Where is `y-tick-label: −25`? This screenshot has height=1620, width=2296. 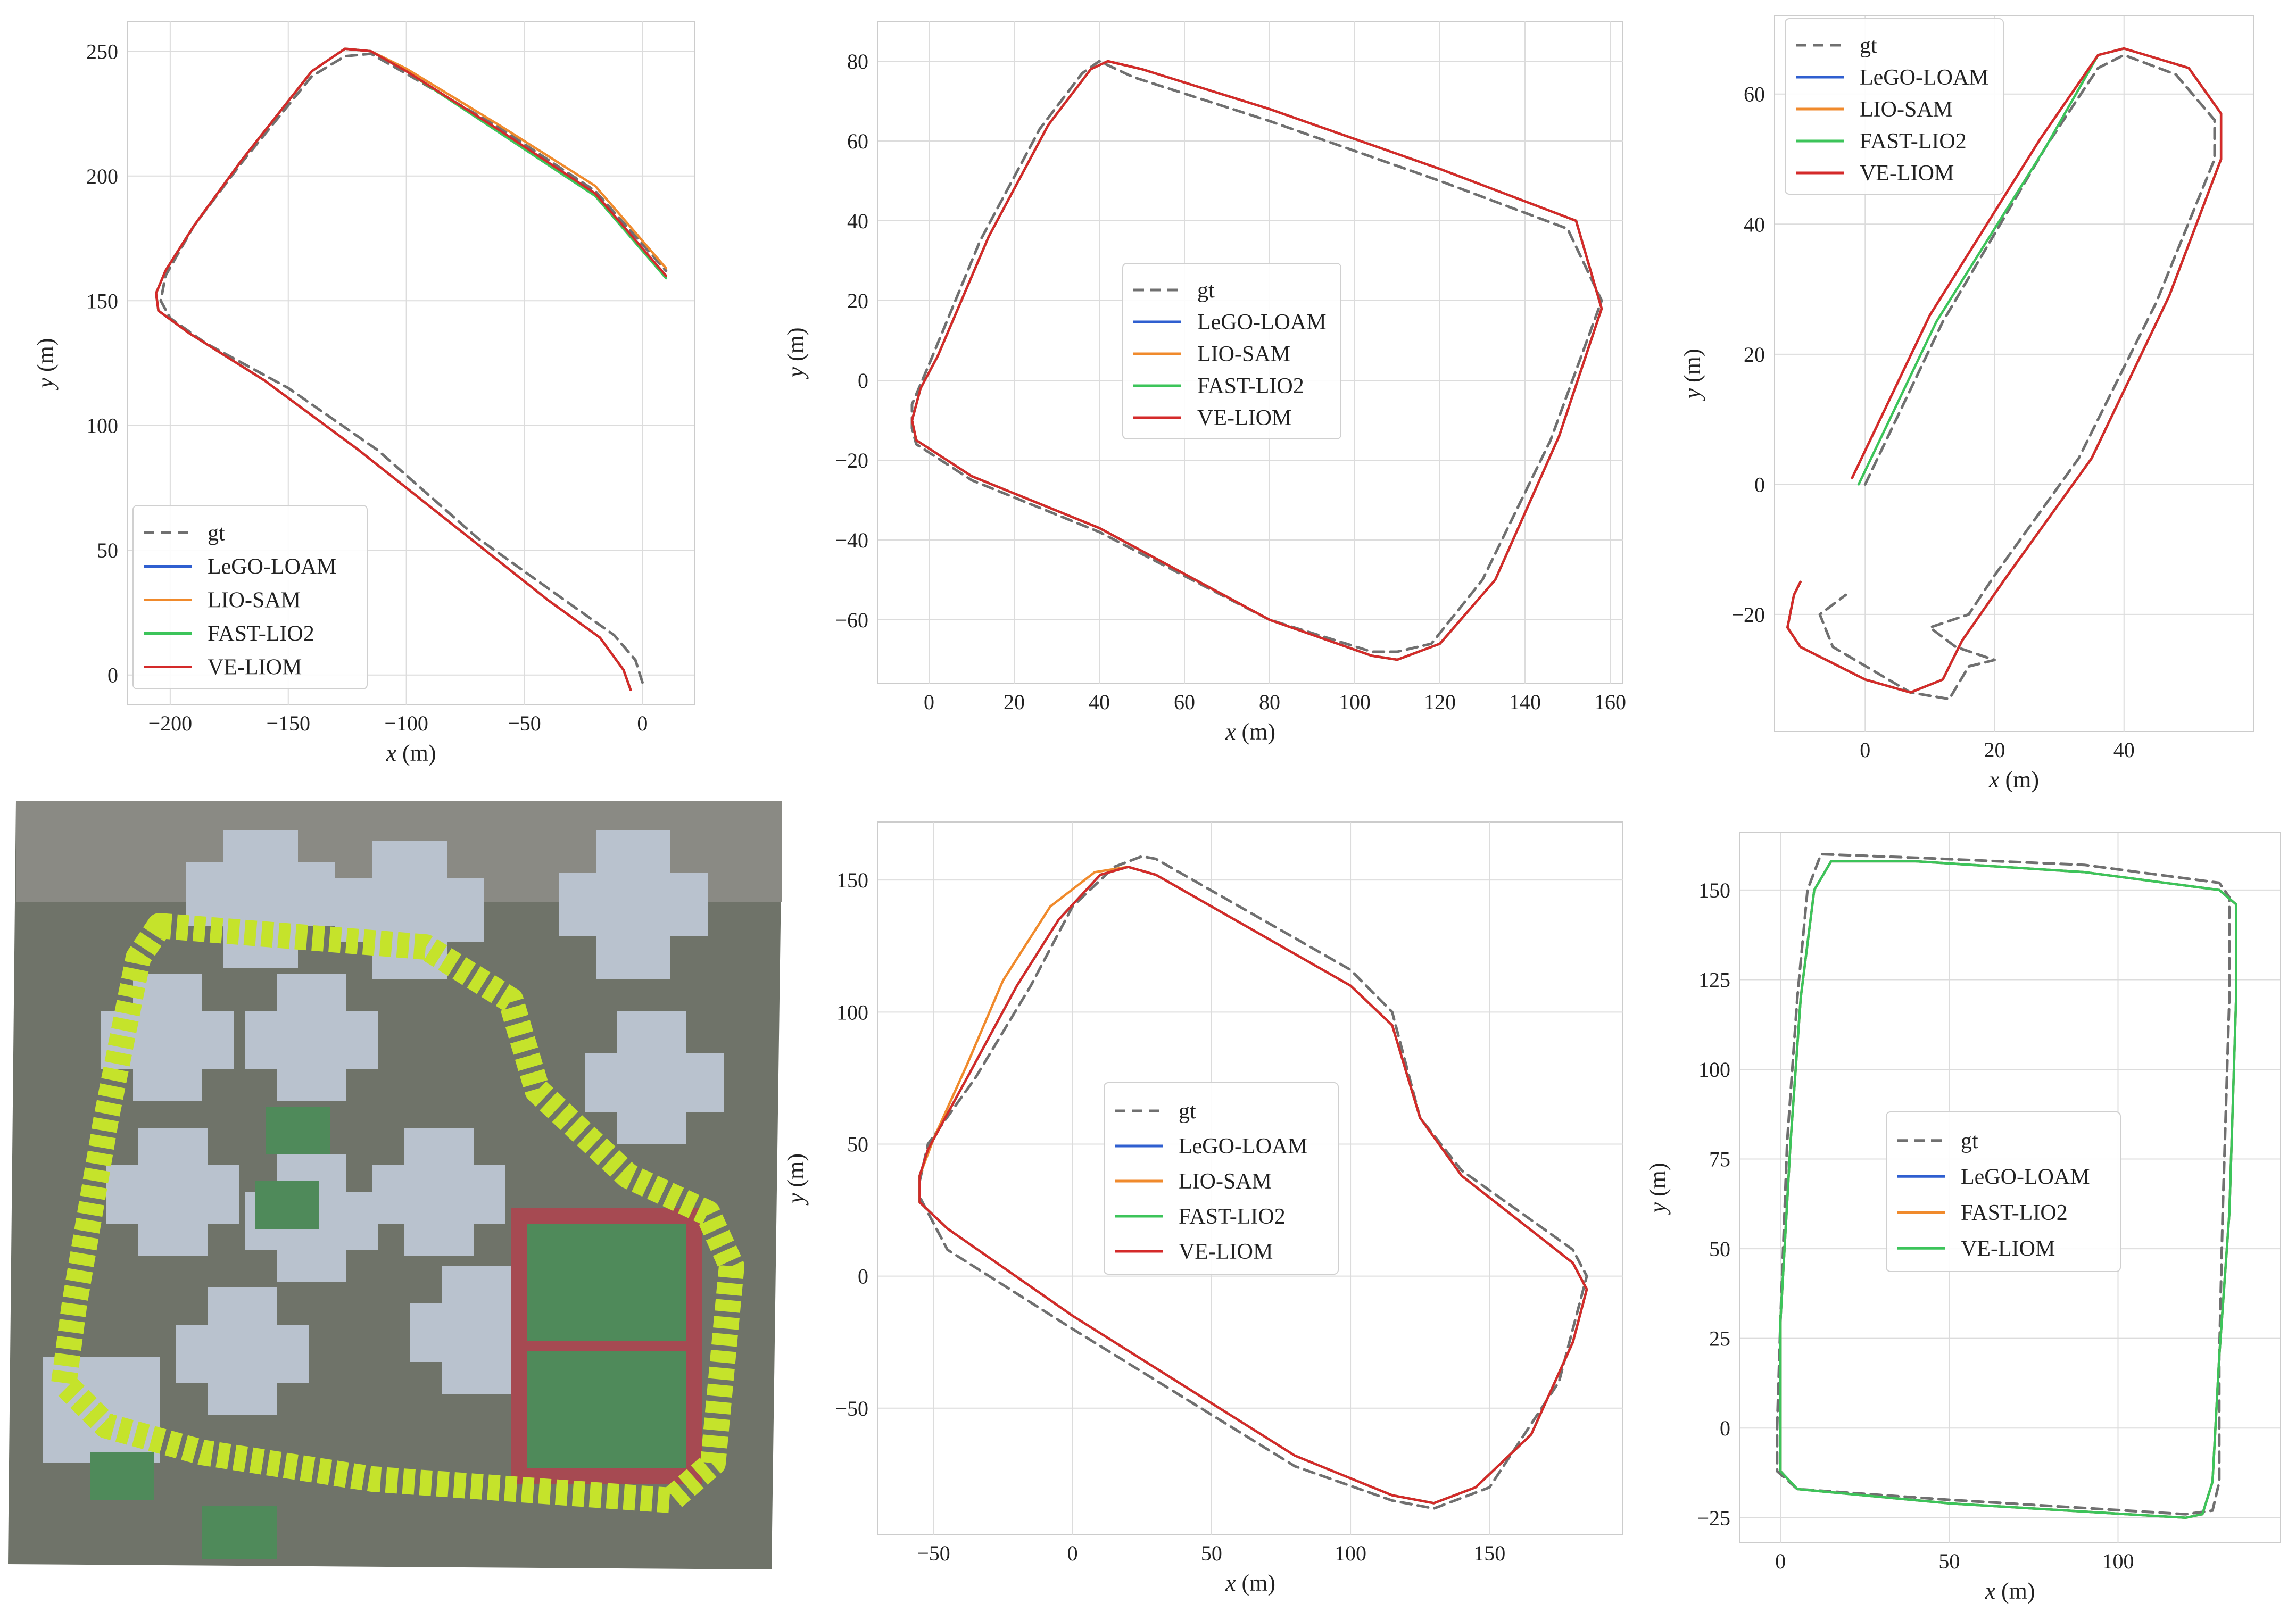
y-tick-label: −25 is located at coordinates (1714, 1518).